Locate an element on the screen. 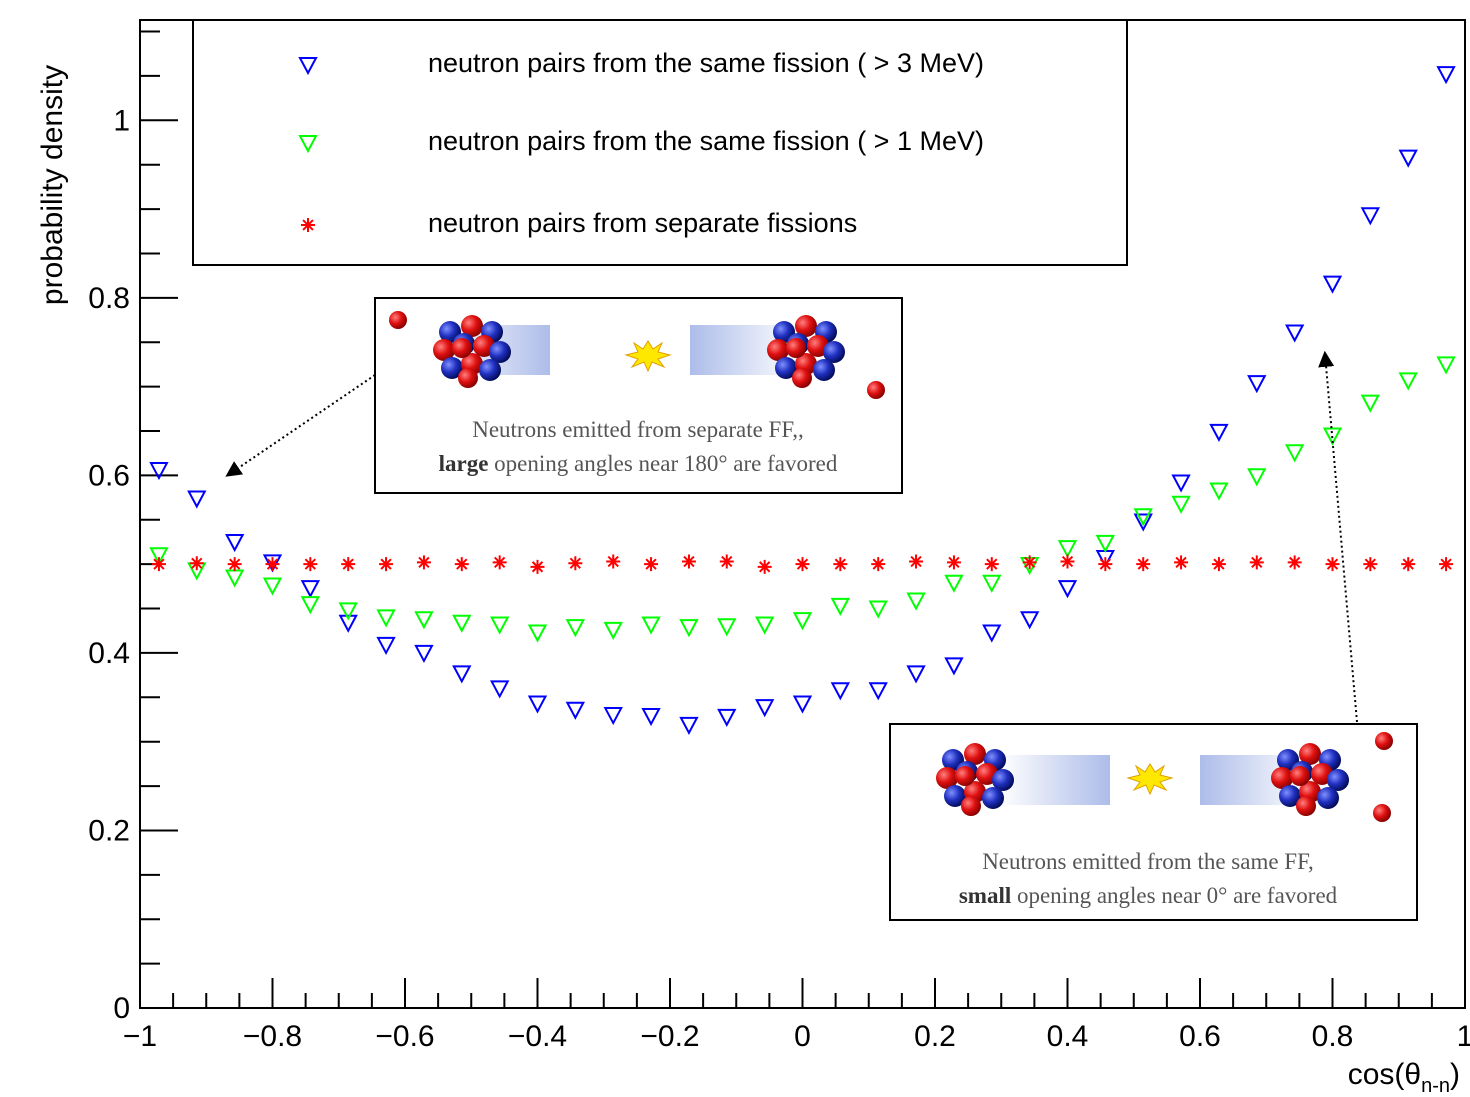 This screenshot has width=1470, height=1097. x-axis-label-sub: n-n is located at coordinates (1435, 1086).